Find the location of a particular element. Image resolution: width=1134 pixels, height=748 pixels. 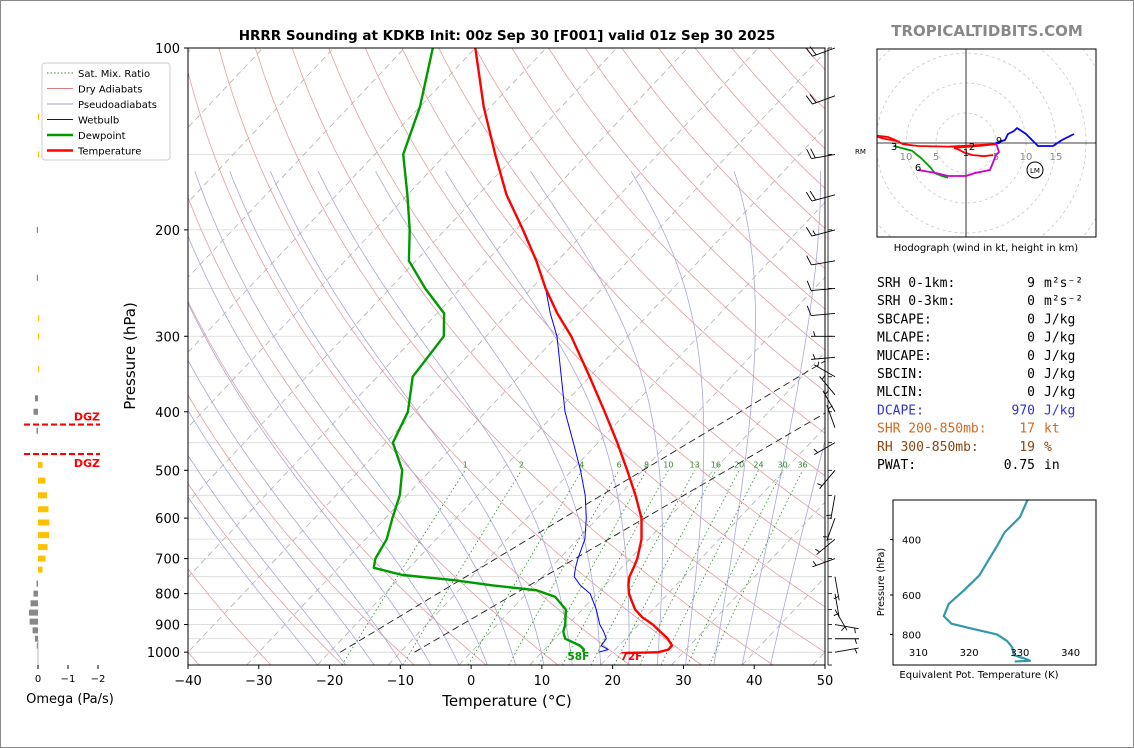

omega-tick-label: 0 is located at coordinates (38, 679).